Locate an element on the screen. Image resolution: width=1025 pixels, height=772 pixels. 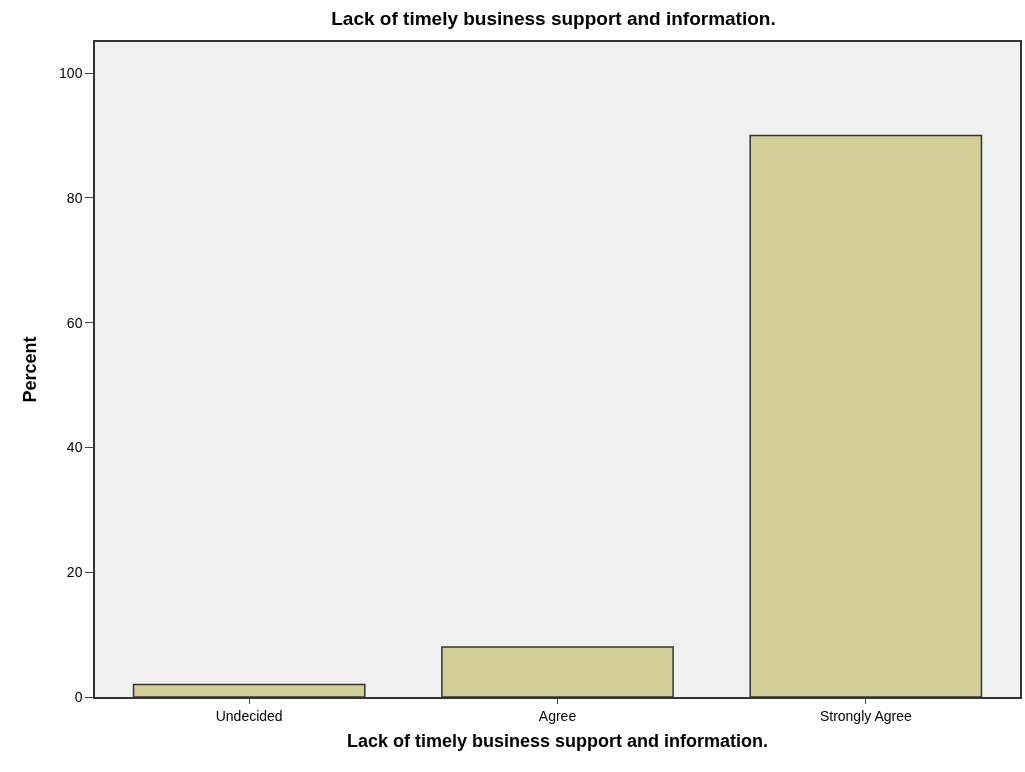
y-tick-label: 100 is located at coordinates (71, 73).